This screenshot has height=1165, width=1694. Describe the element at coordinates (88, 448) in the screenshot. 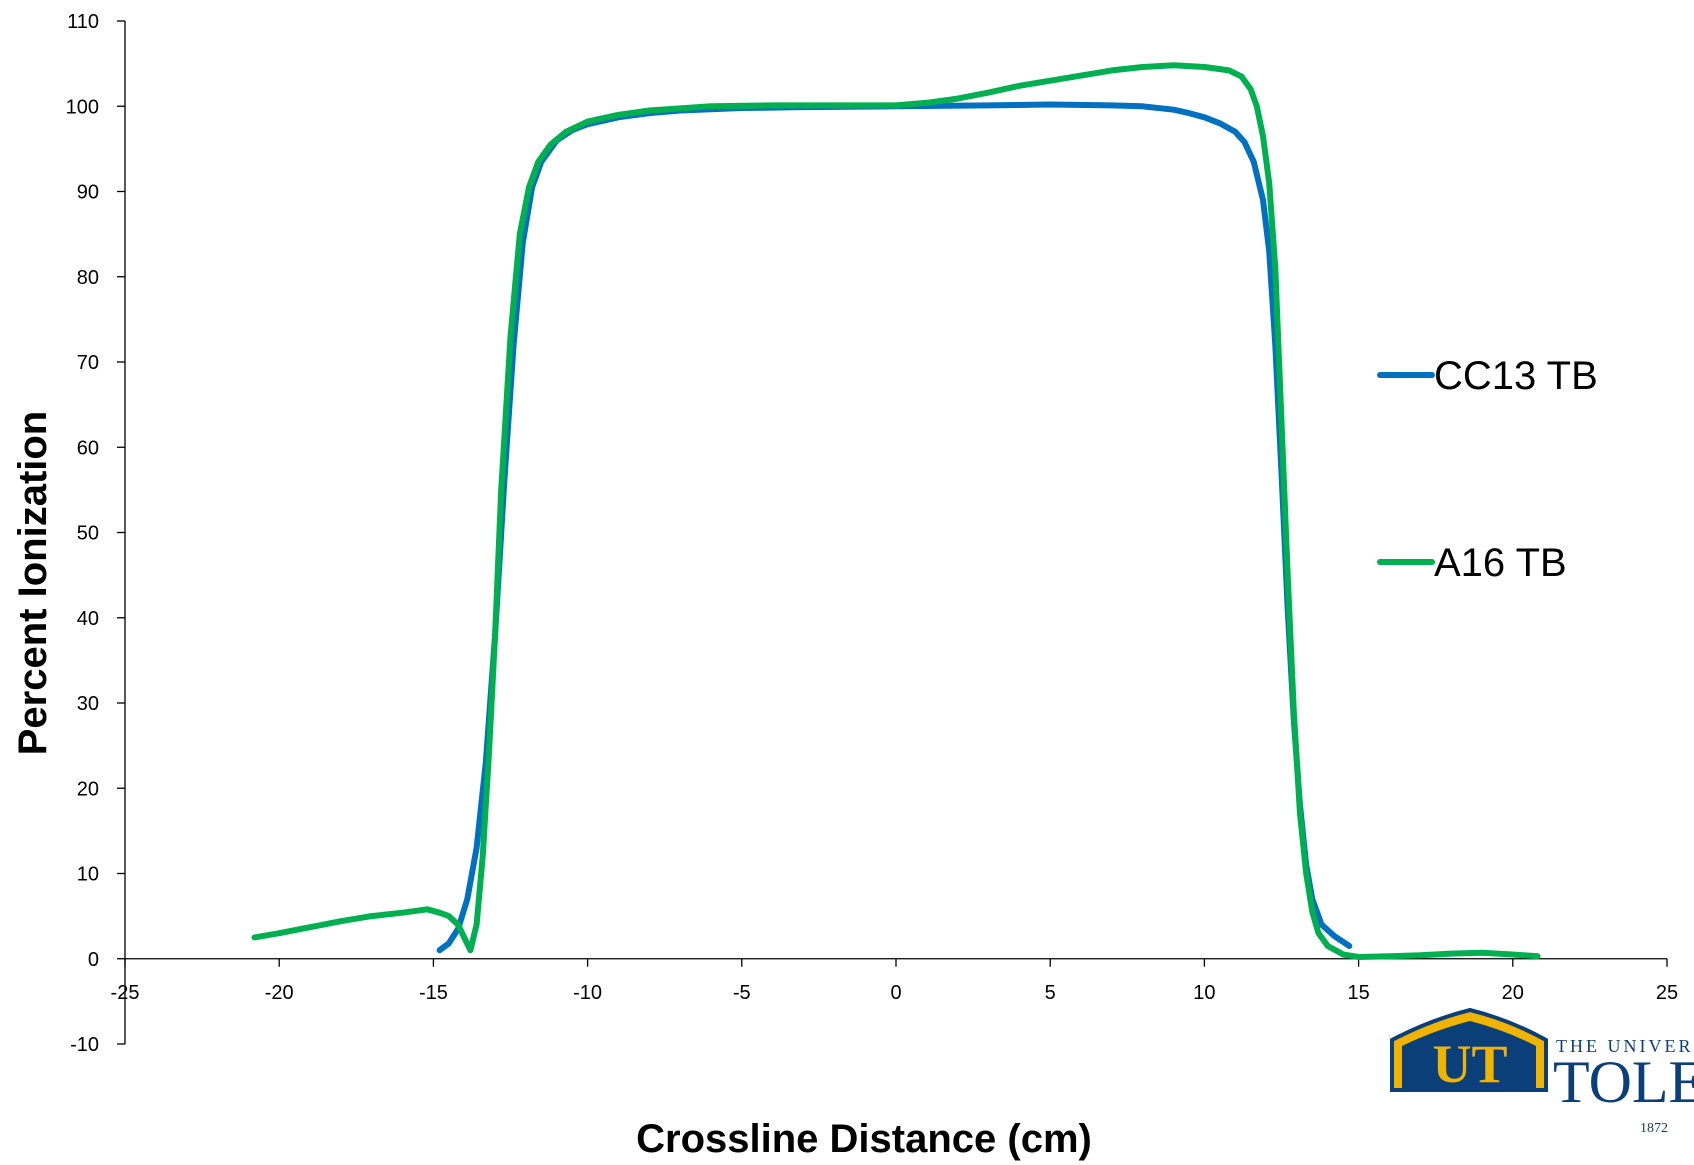

I see `y-tick-label: 60` at that location.